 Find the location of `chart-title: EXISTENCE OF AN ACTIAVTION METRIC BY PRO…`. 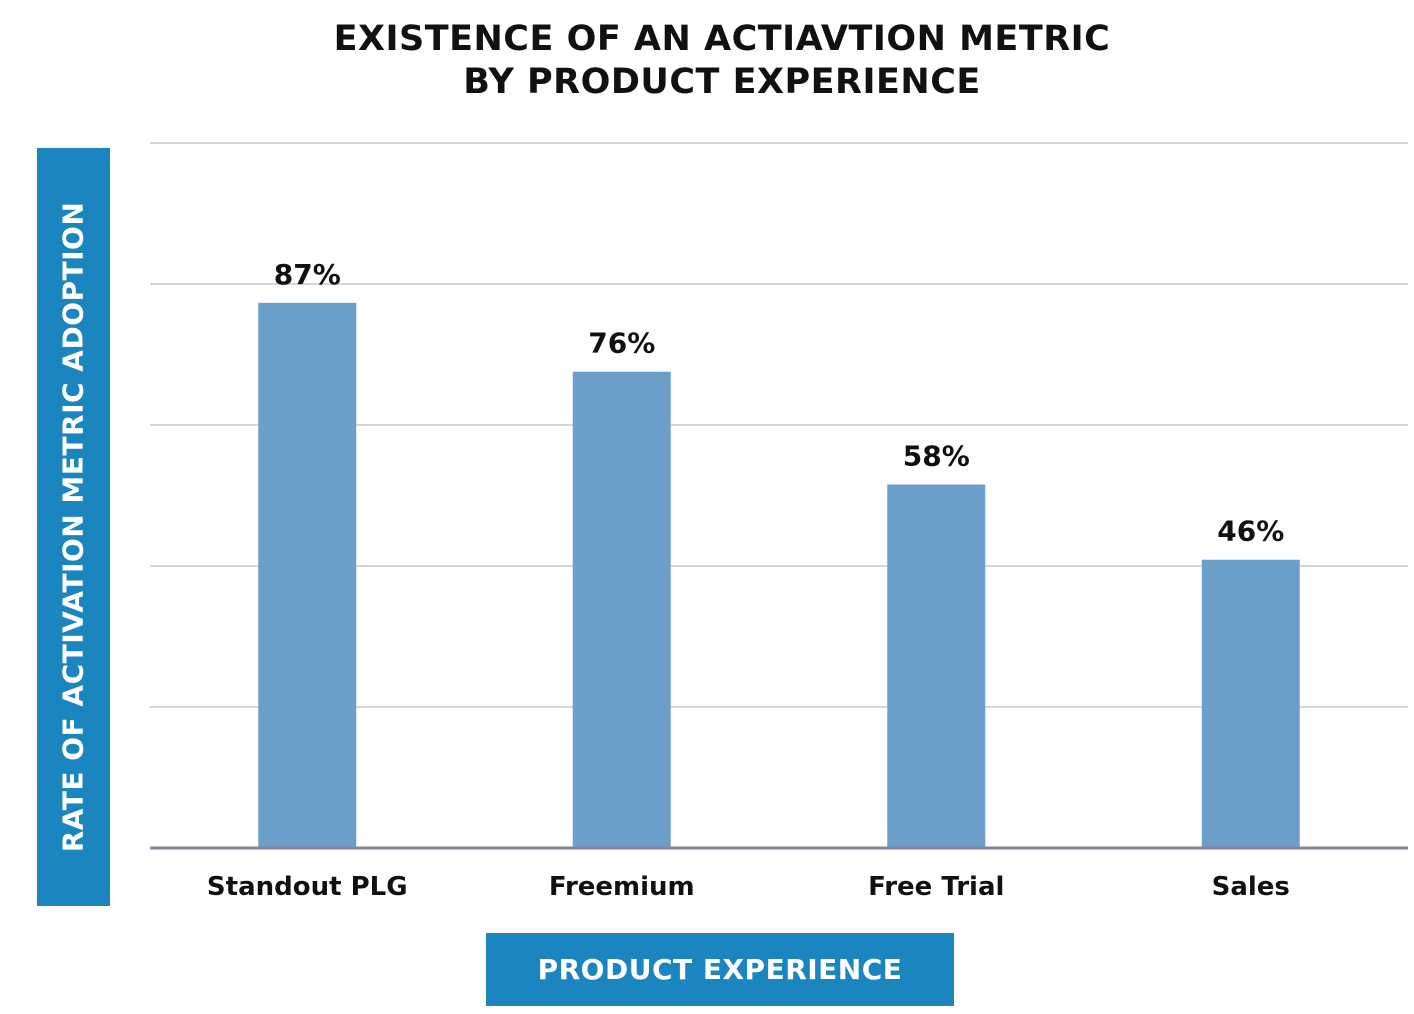

chart-title: EXISTENCE OF AN ACTIAVTION METRIC BY PRO… is located at coordinates (707, 61).